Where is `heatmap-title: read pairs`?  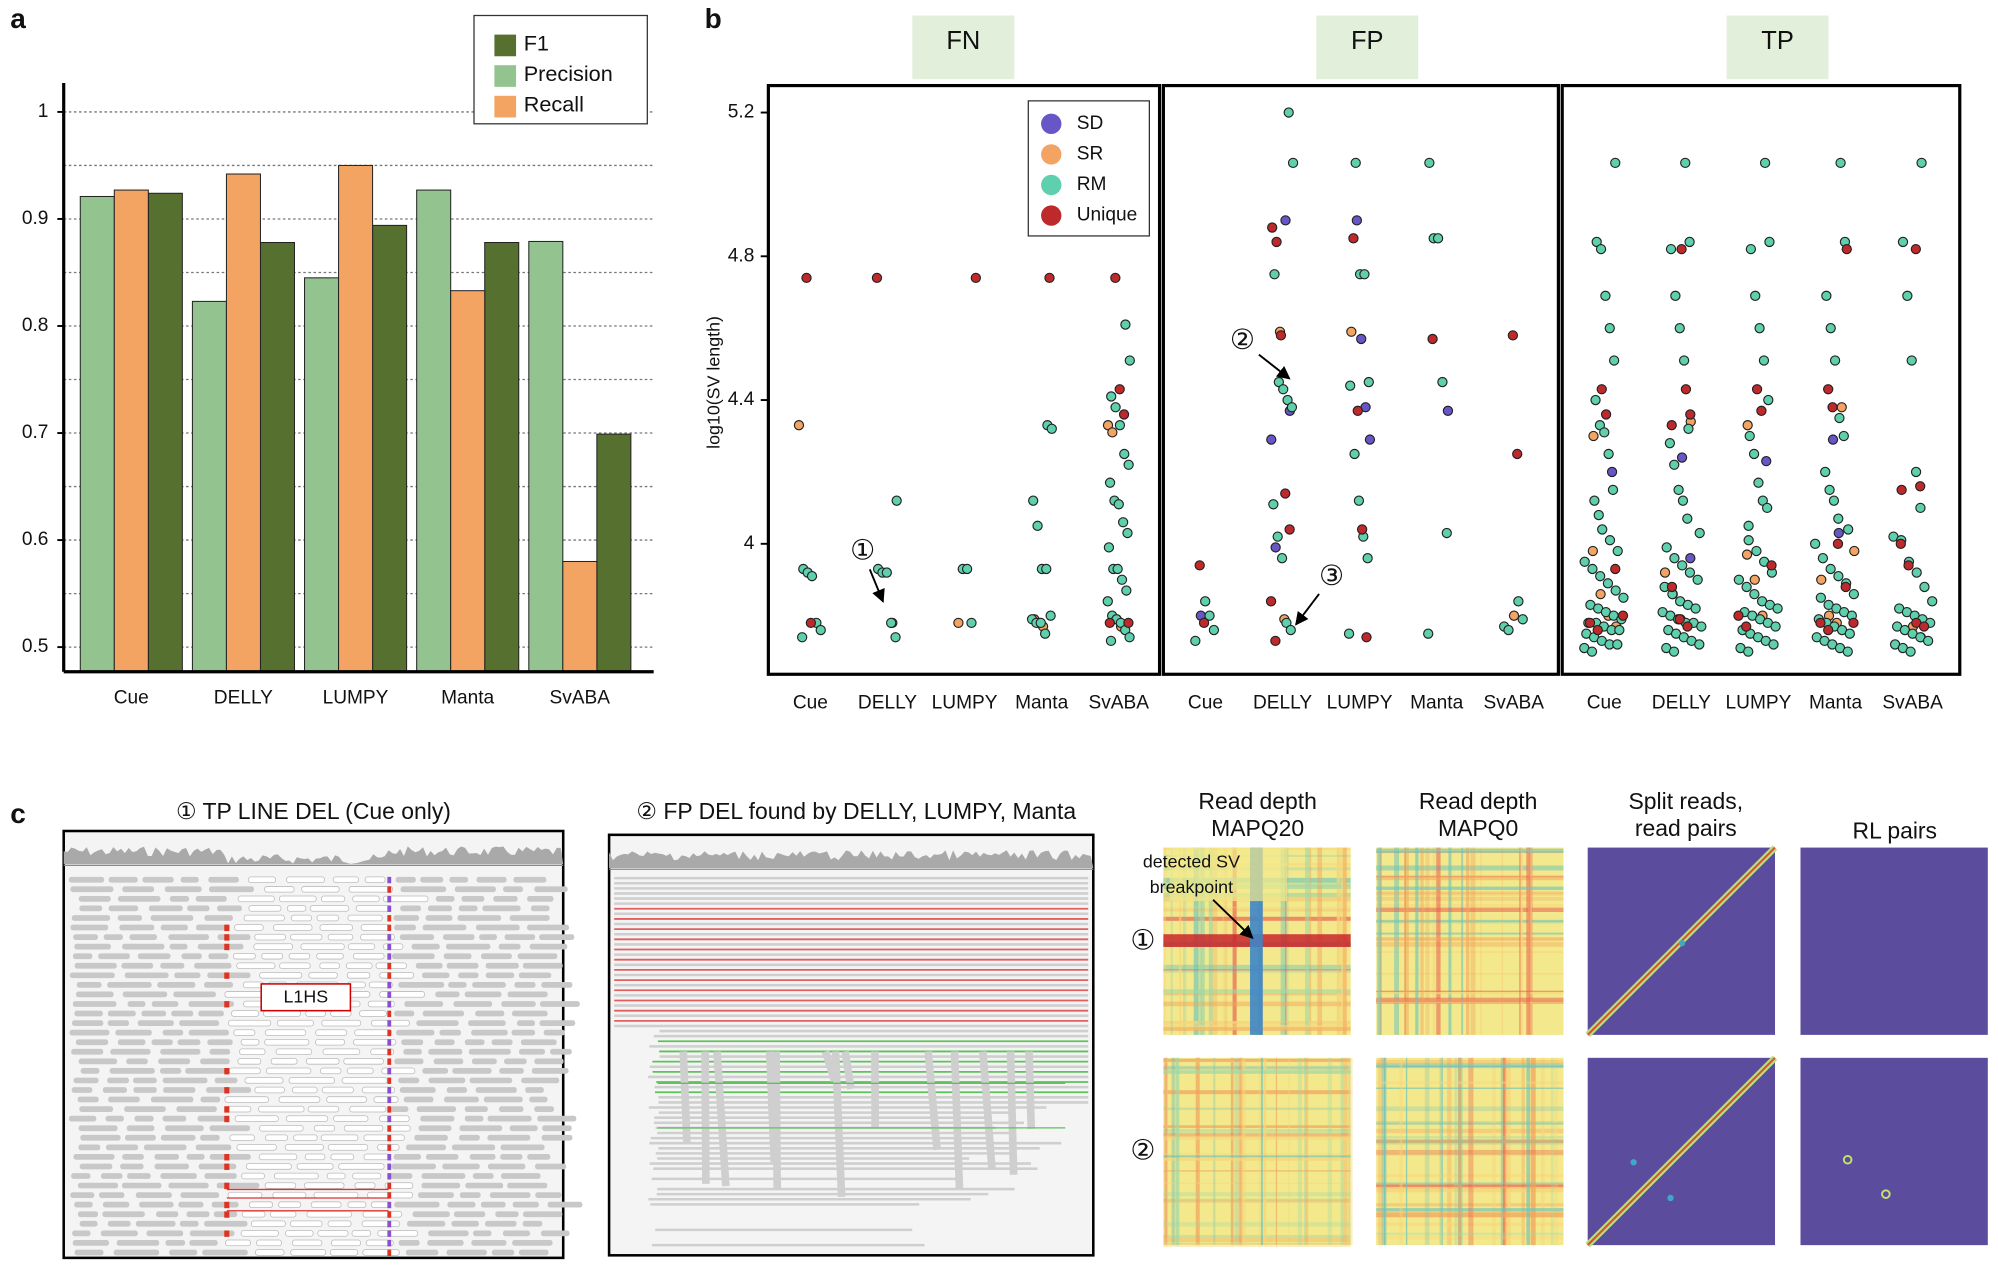
heatmap-title: read pairs is located at coordinates (1686, 828).